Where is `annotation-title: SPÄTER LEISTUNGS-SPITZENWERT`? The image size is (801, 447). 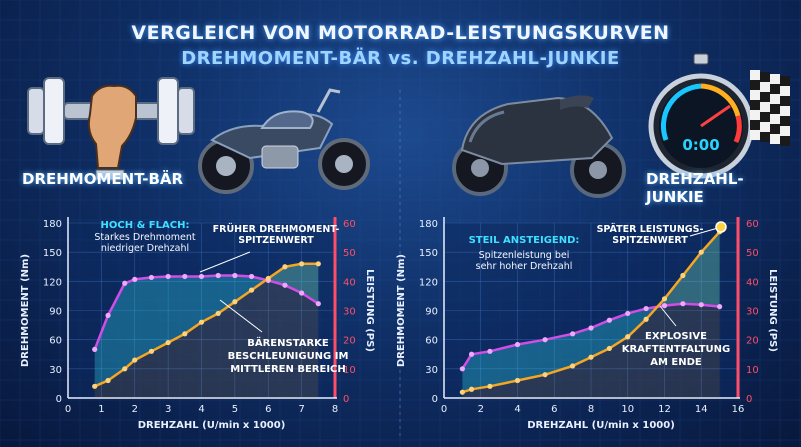 annotation-title: SPÄTER LEISTUNGS-SPITZENWERT is located at coordinates (650, 235).